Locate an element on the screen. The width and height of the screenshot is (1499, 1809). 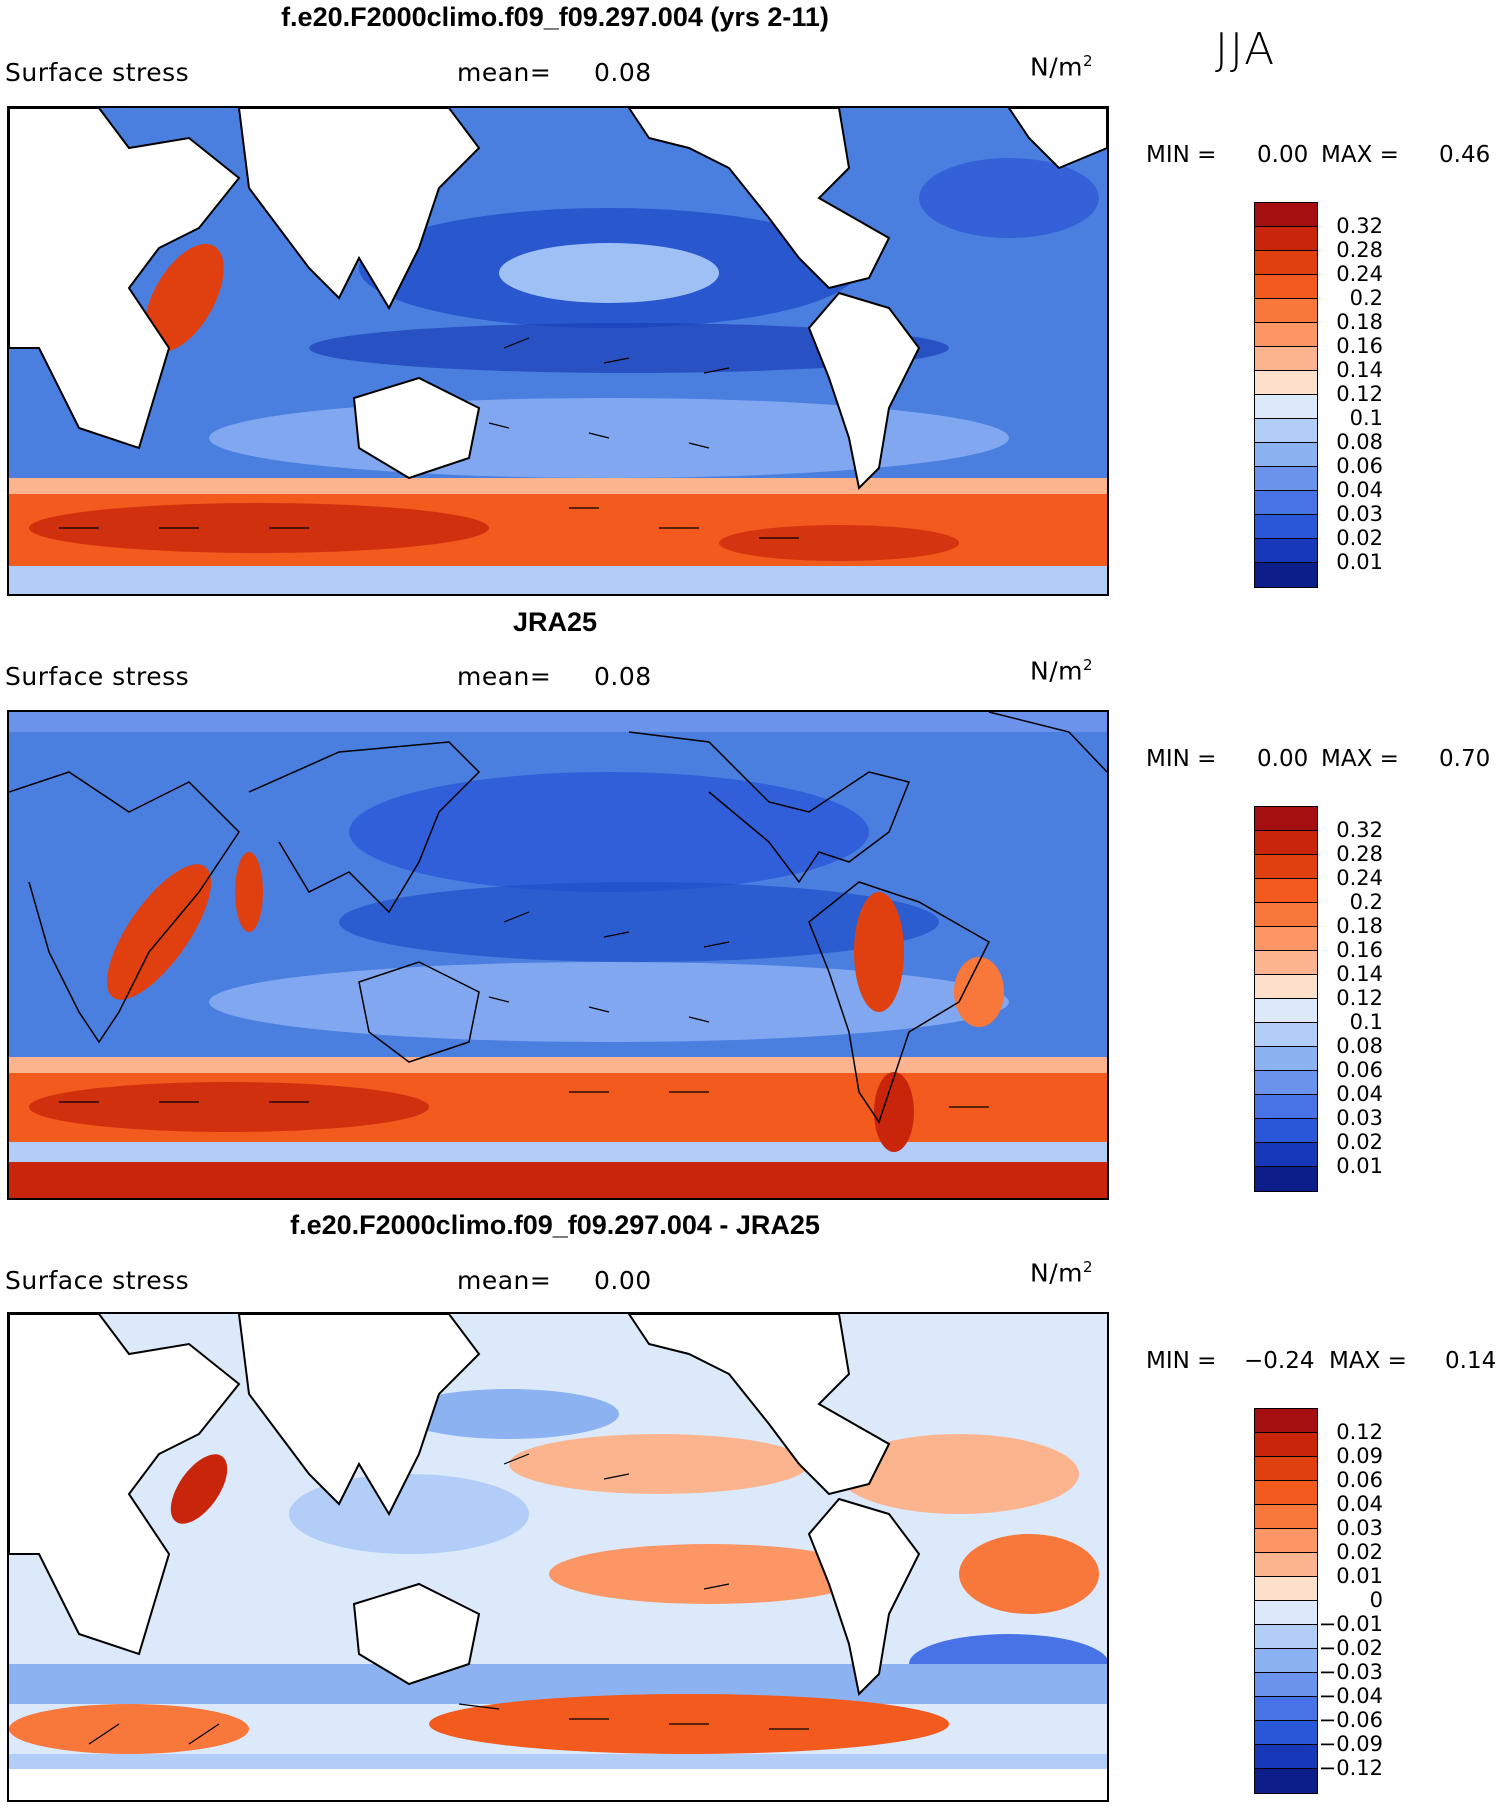
max-value: 0.46 is located at coordinates (1465, 155).